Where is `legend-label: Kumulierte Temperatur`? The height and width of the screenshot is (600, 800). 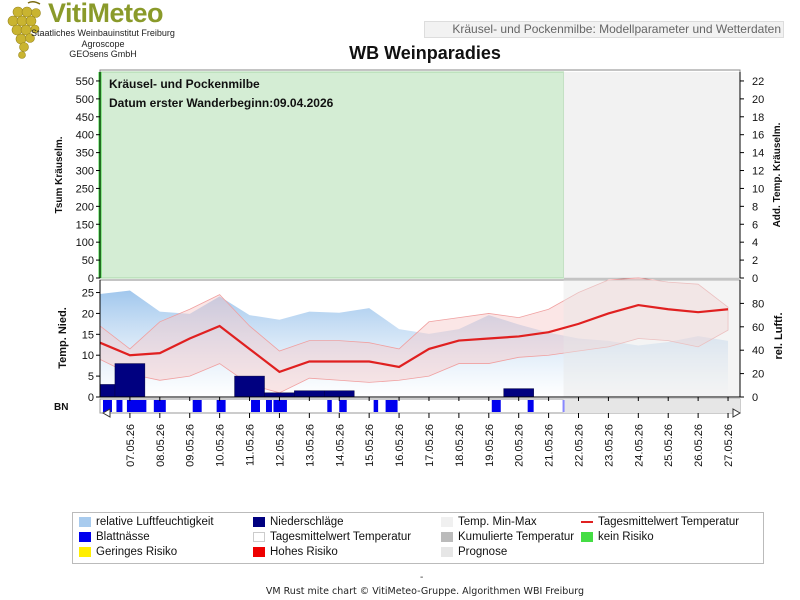
legend-label: Kumulierte Temperatur is located at coordinates (516, 537).